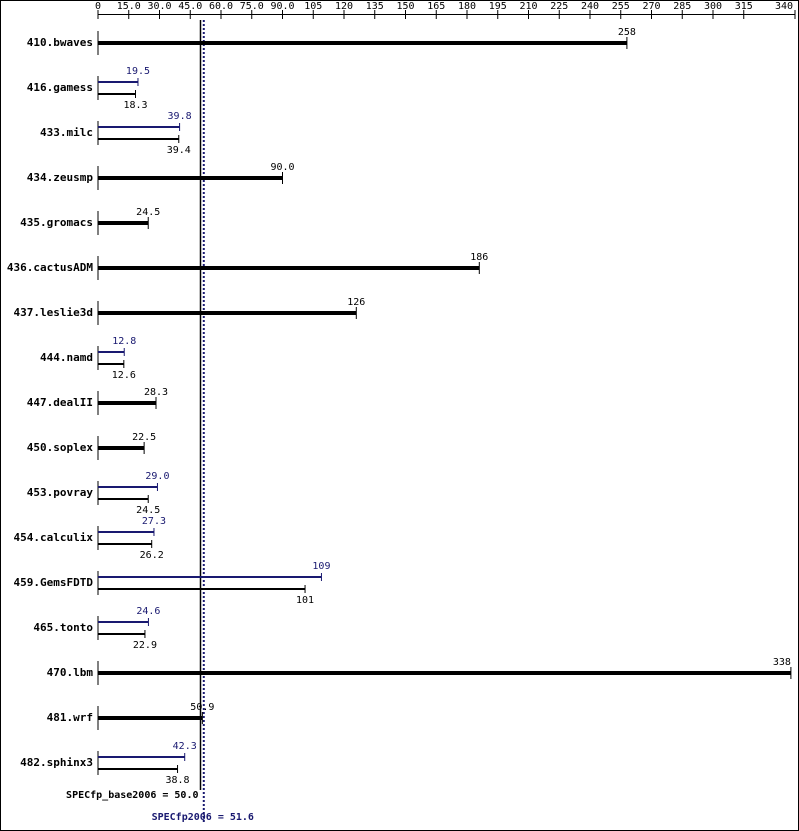 This screenshot has height=831, width=799. I want to click on category-label: 465.tonto, so click(63, 627).